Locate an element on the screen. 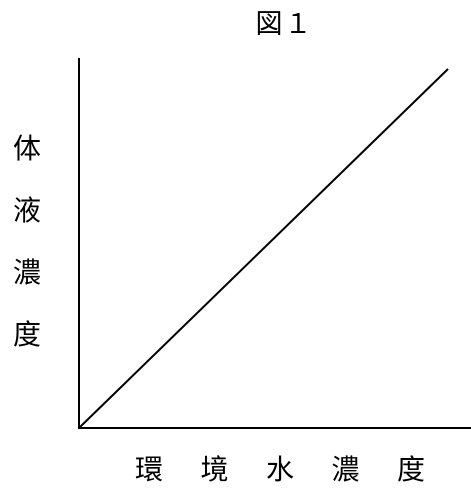  y-axis-label-char: 濃 is located at coordinates (26, 272).